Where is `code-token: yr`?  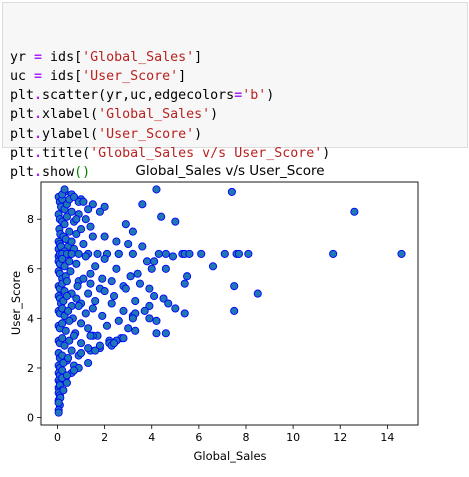 code-token: yr is located at coordinates (22, 57).